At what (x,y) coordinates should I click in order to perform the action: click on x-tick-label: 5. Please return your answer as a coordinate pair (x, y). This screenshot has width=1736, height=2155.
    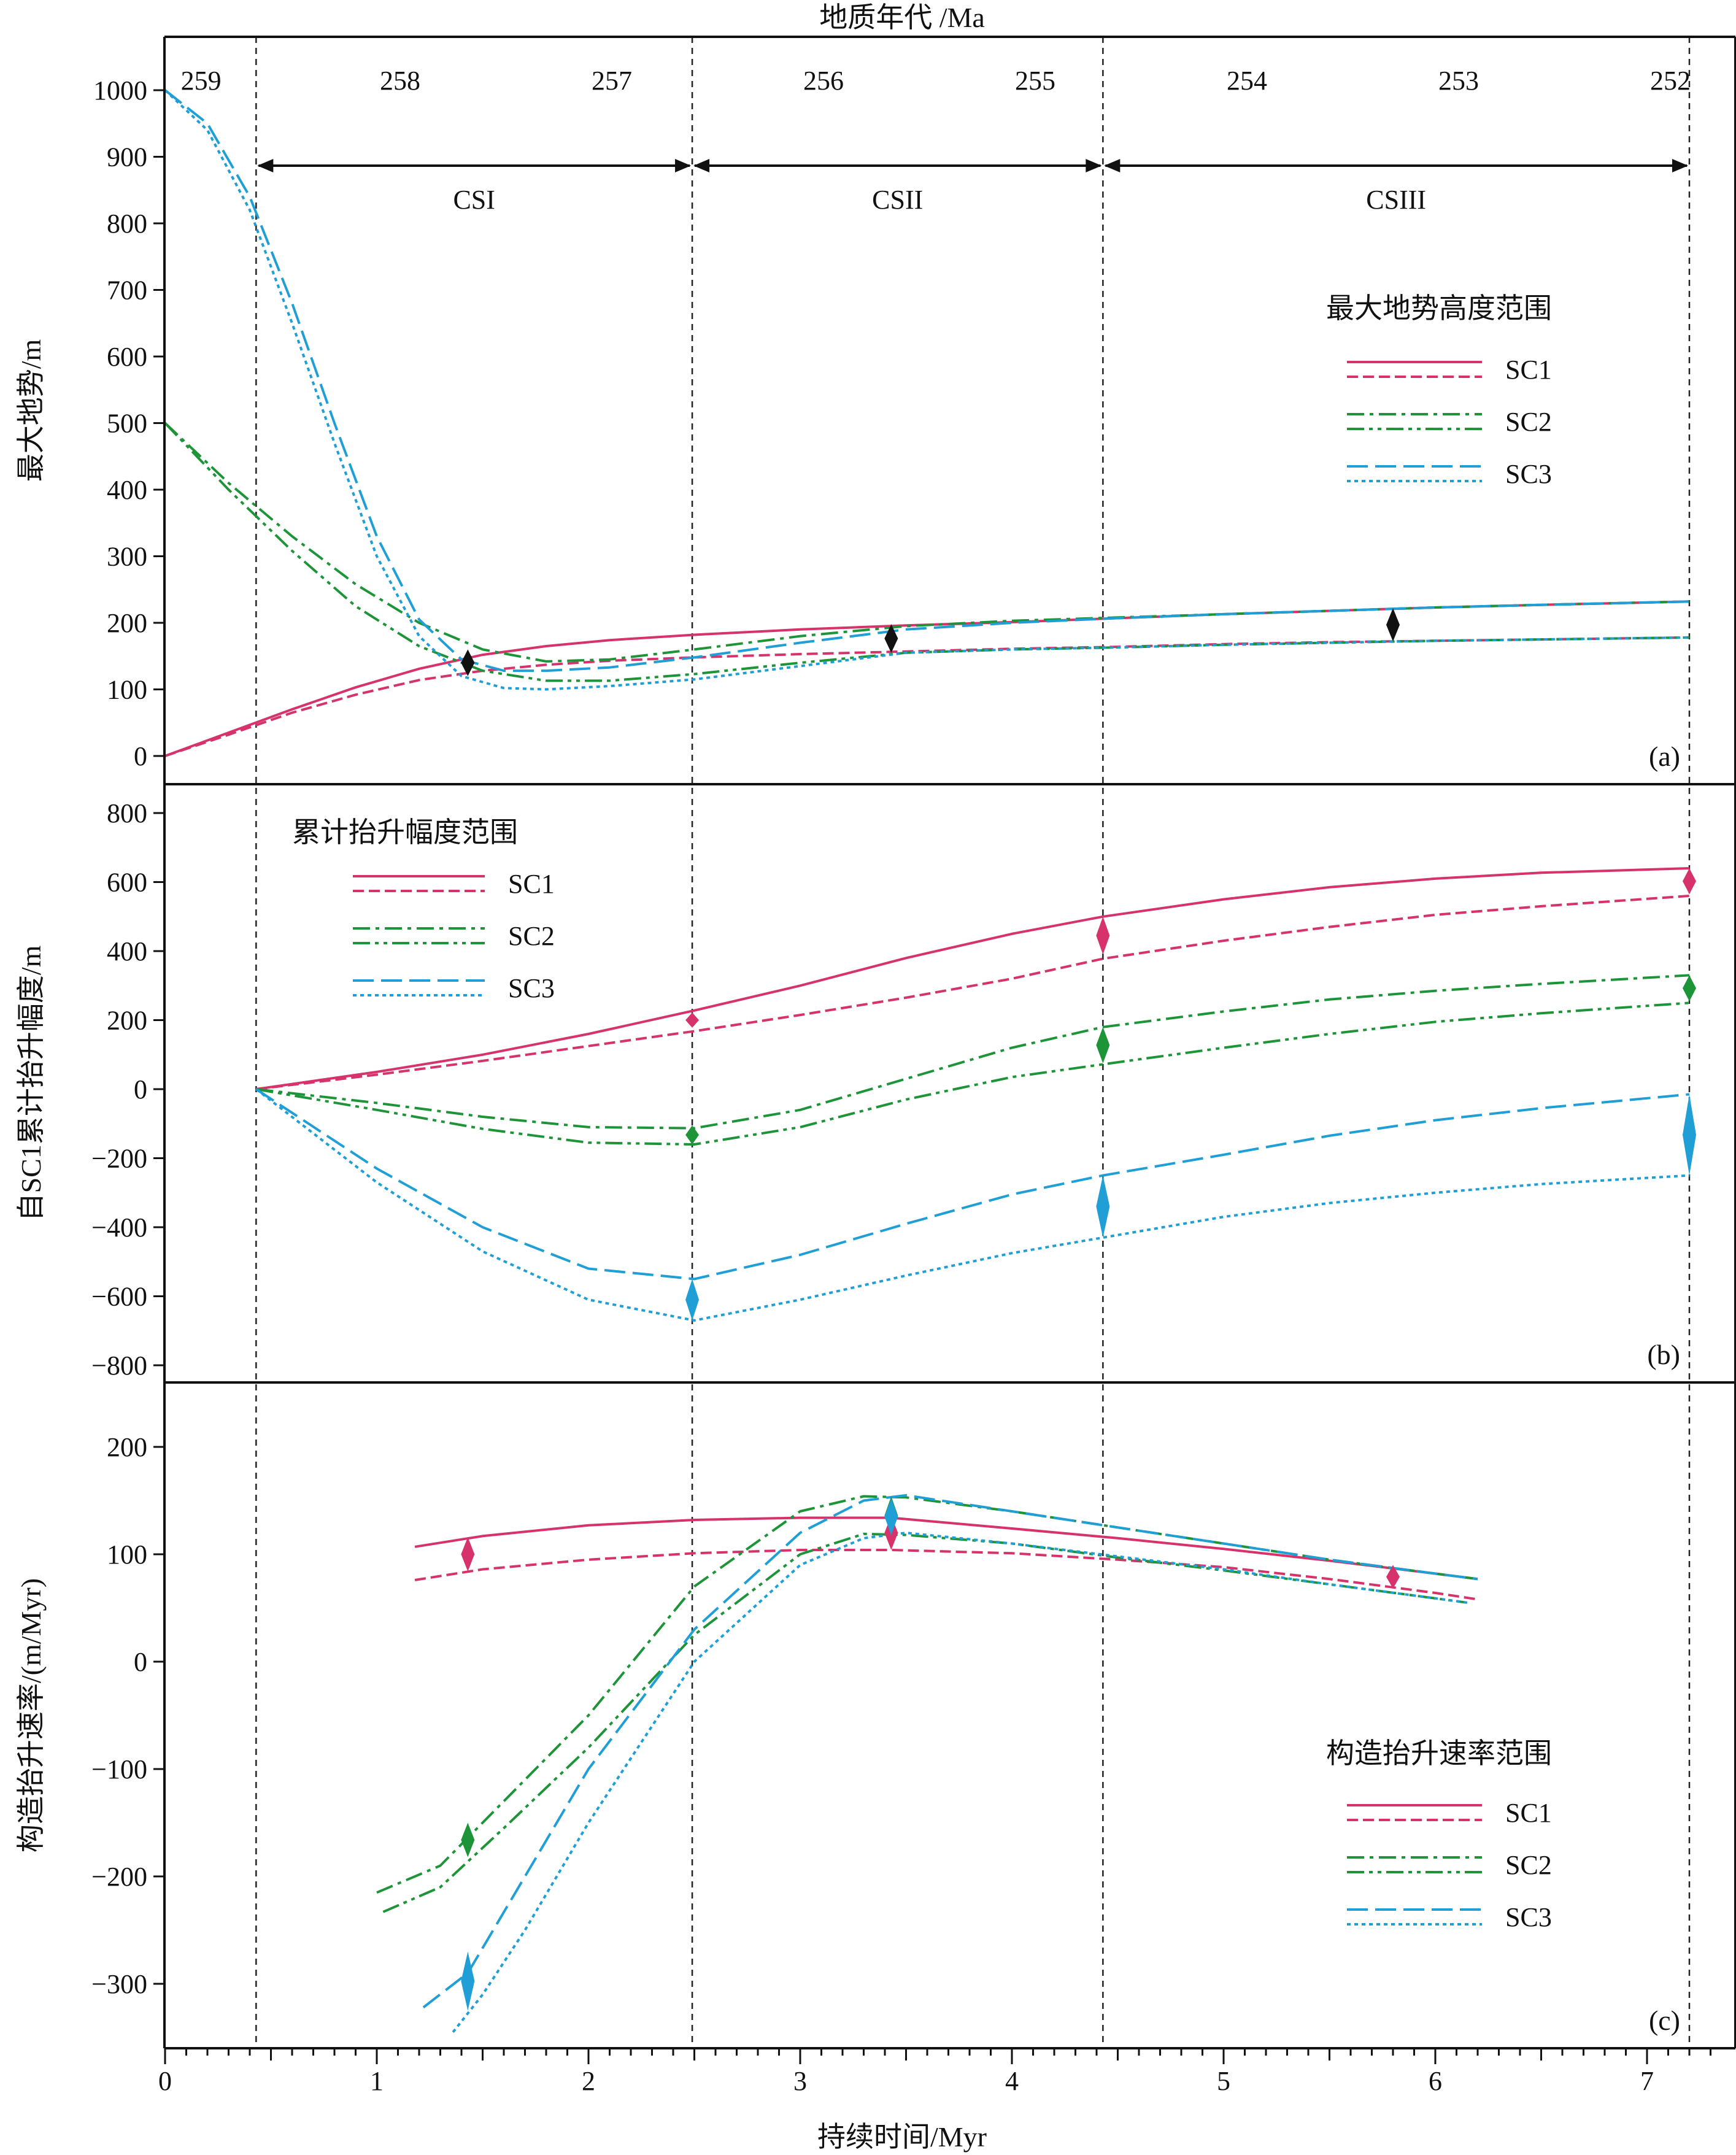
    Looking at the image, I should click on (1224, 2081).